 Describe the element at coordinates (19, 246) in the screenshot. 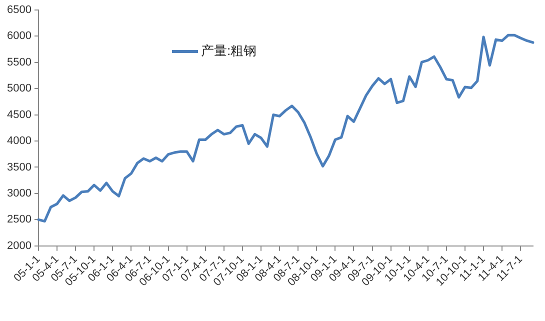

I see `y-tick-label: 2000` at that location.